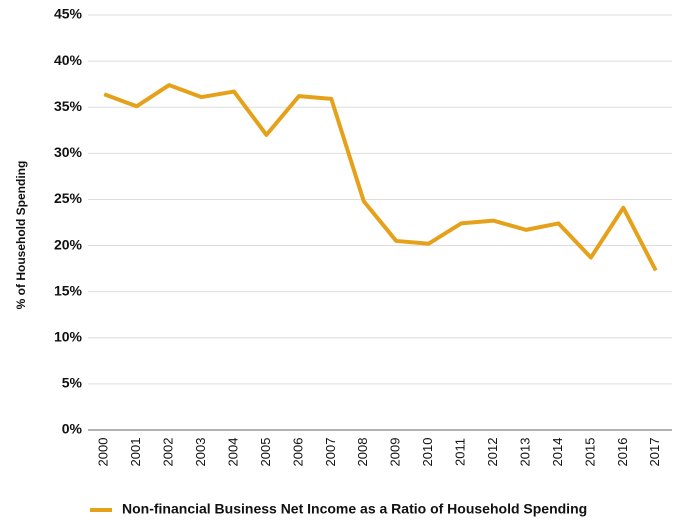 This screenshot has width=677, height=520. Describe the element at coordinates (297, 452) in the screenshot. I see `x-tick-label: 2006` at that location.